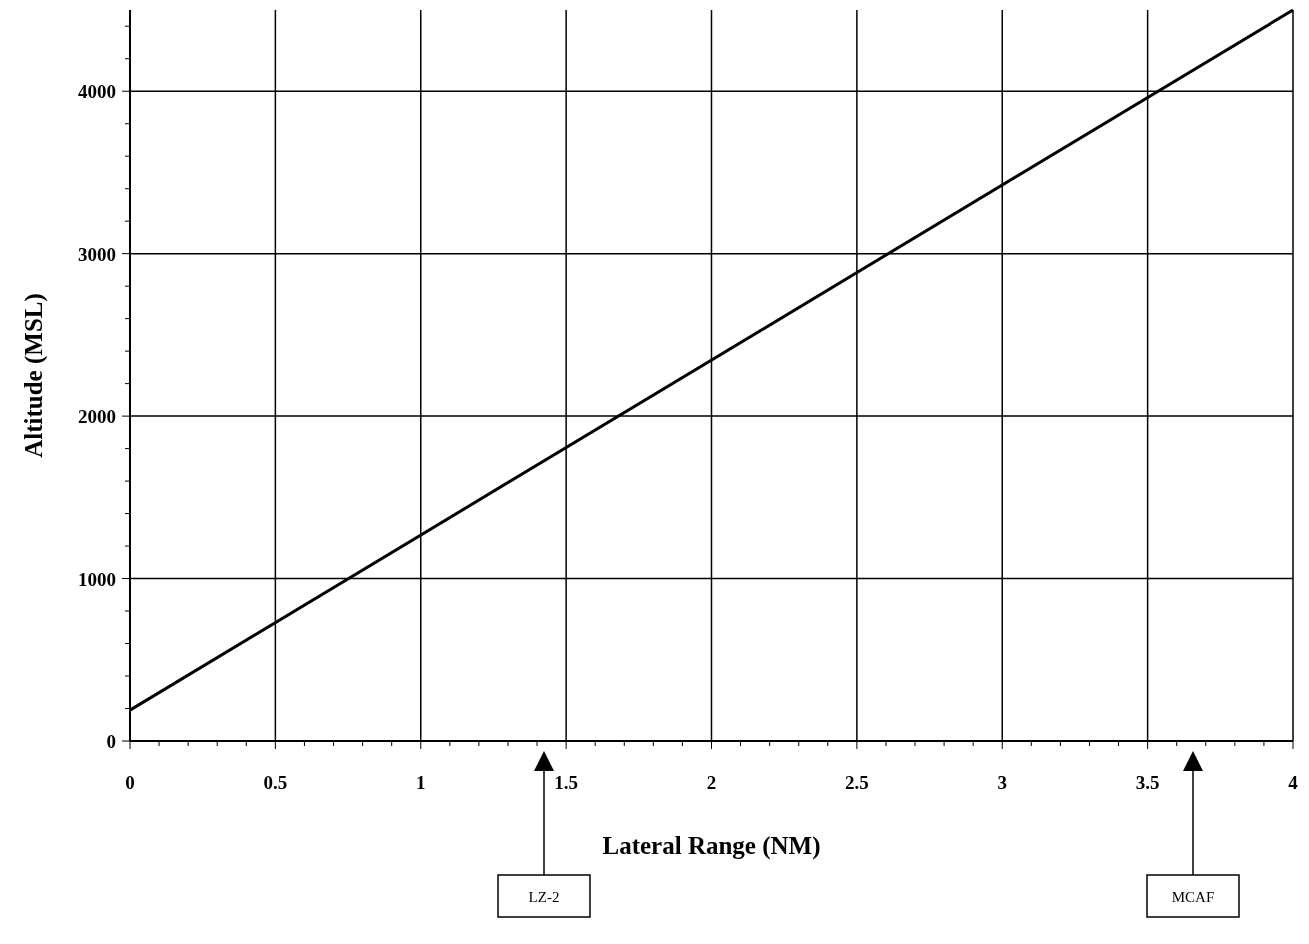  What do you see at coordinates (111, 741) in the screenshot?
I see `y-tick-label: 0` at bounding box center [111, 741].